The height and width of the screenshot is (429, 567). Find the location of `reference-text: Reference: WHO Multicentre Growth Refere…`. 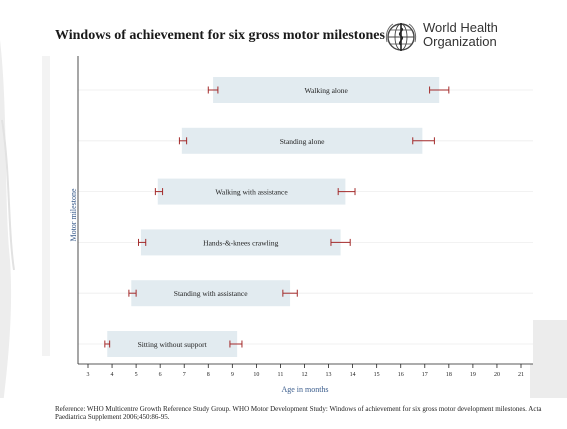

reference-text: Reference: WHO Multicentre Growth Refere… is located at coordinates (298, 413).